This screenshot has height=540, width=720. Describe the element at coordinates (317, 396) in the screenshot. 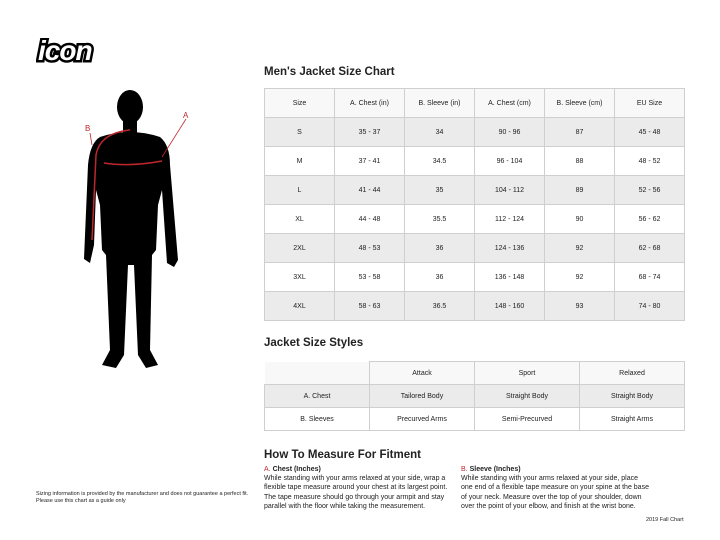

I see `row-label: A. Chest` at that location.